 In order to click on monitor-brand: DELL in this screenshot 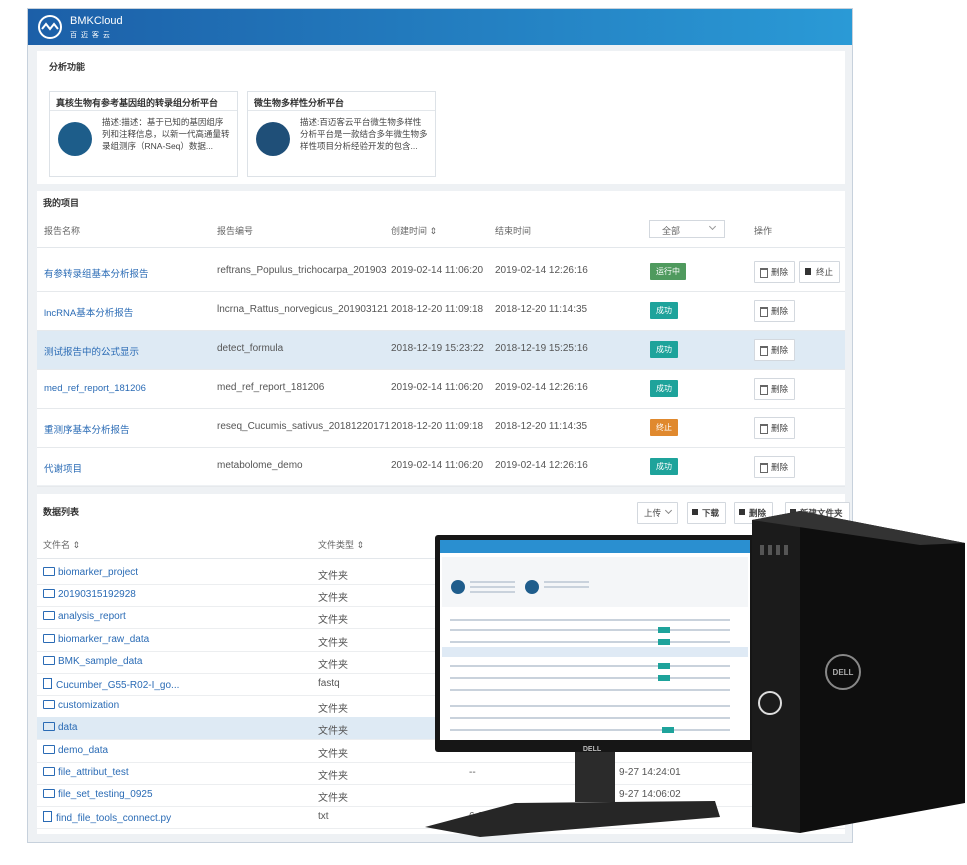, I will do `click(592, 749)`.